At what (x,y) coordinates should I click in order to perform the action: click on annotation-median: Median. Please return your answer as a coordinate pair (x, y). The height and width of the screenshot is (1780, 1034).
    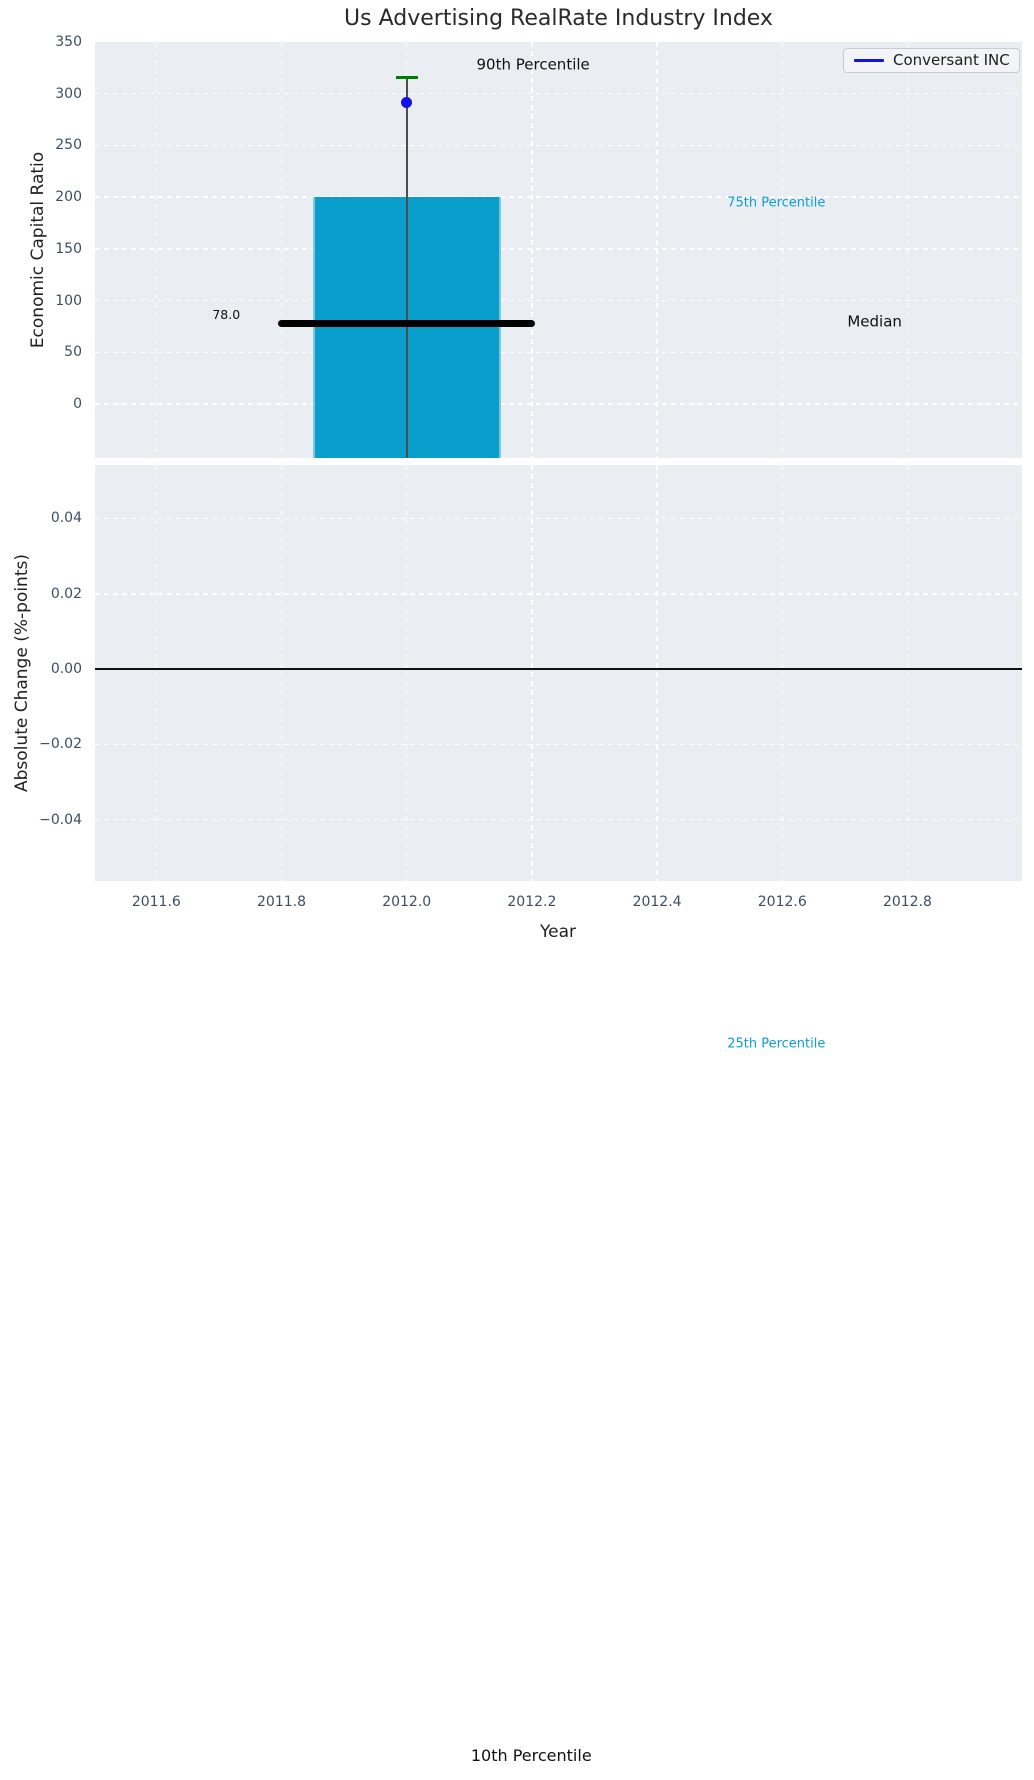
    Looking at the image, I should click on (874, 321).